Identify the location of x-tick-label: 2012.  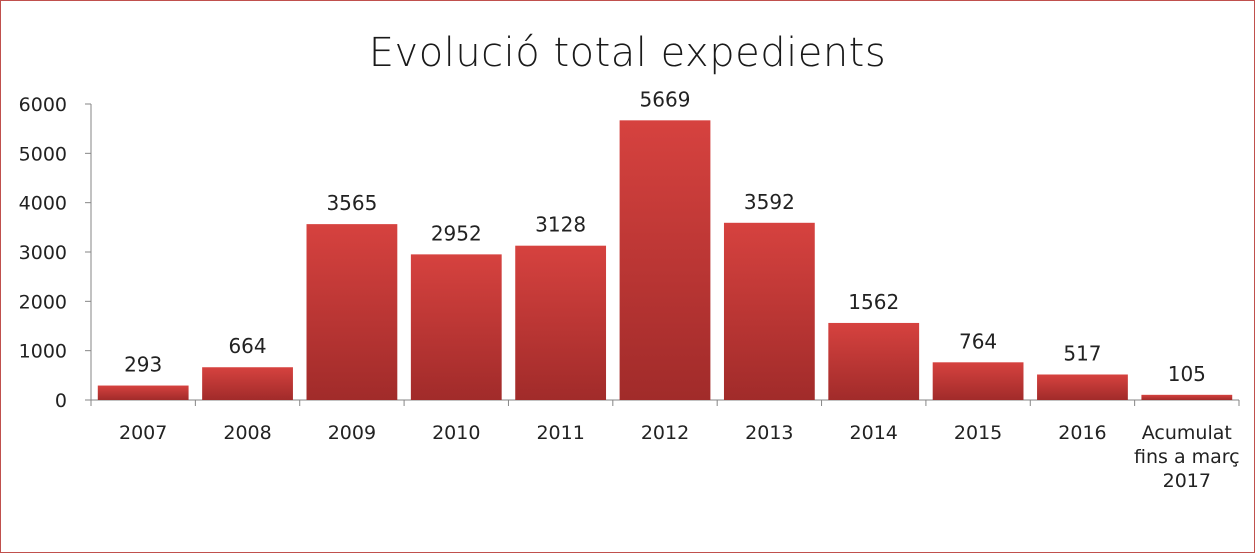
(665, 433).